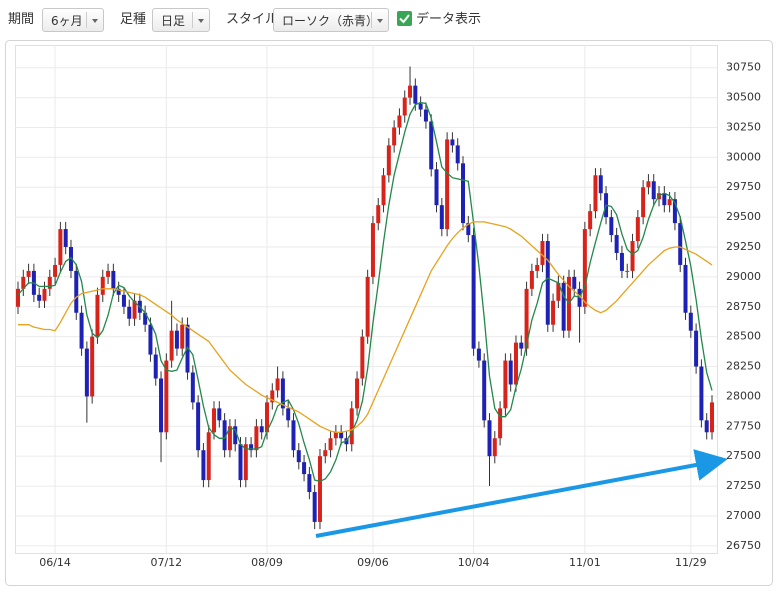 This screenshot has width=779, height=592. Describe the element at coordinates (521, 493) in the screenshot. I see `trend-arrow` at that location.